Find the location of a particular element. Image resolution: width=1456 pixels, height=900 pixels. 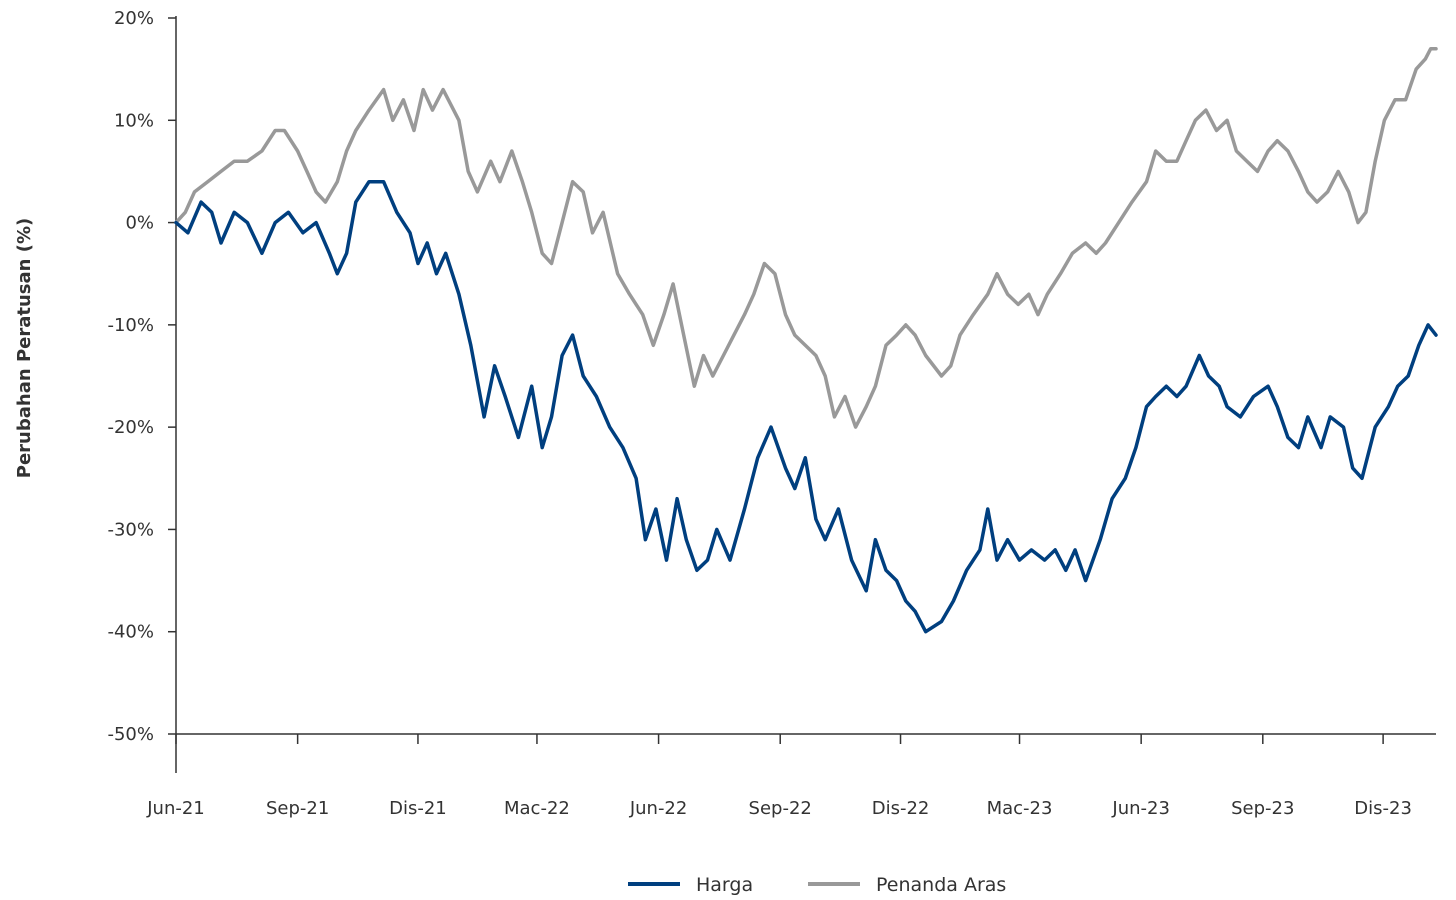

y-tick-label: -40% is located at coordinates (130, 632).